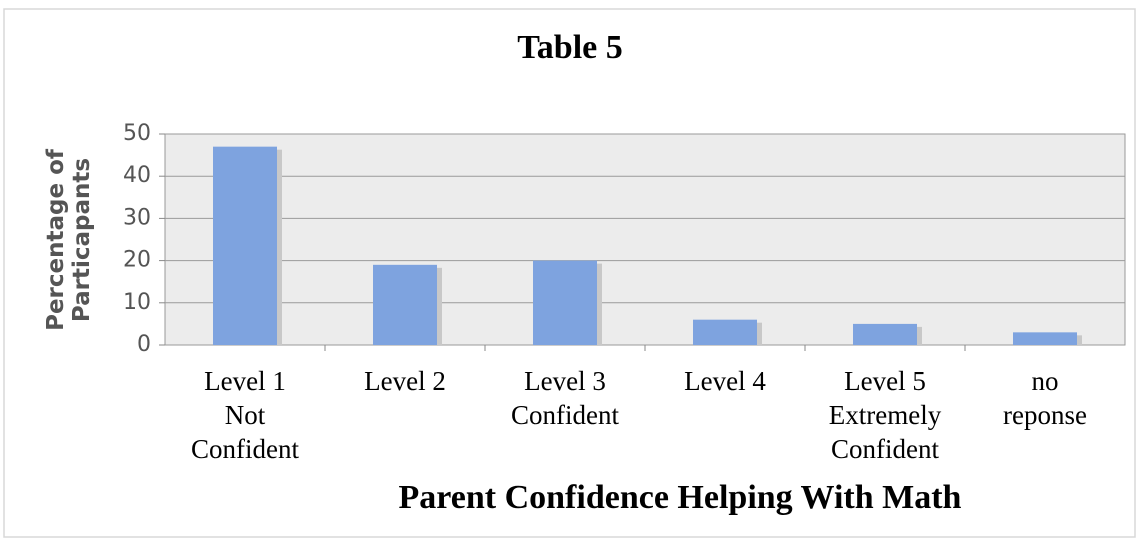 The height and width of the screenshot is (543, 1140). I want to click on y-tick-label: 30, so click(137, 217).